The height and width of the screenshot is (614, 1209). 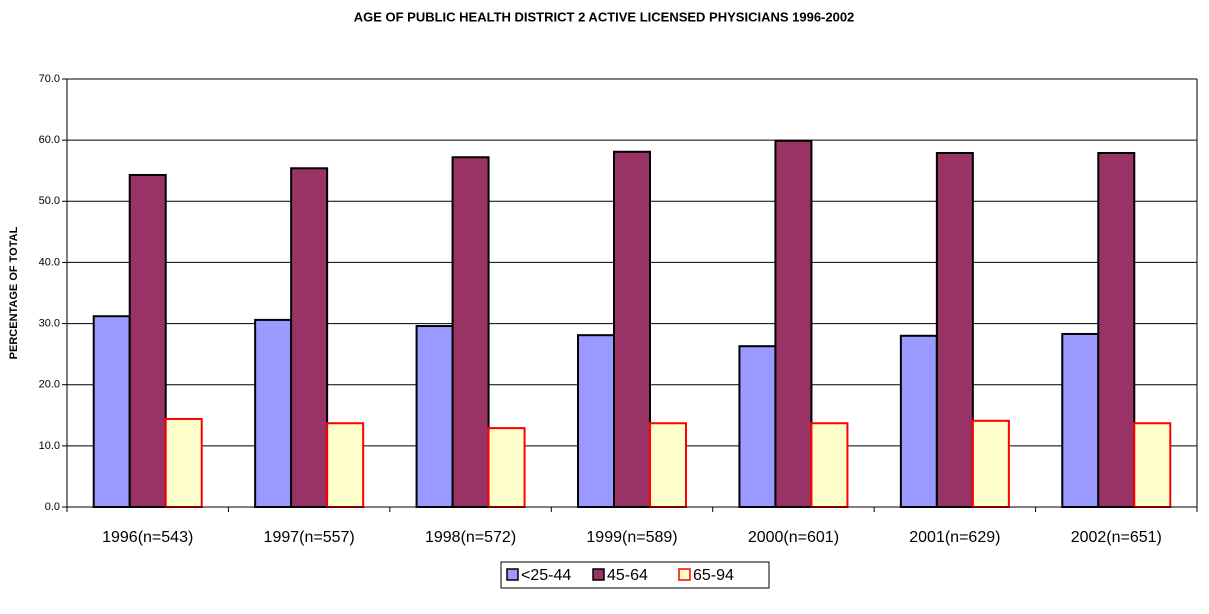 I want to click on x-tick-label: 1999(n=589), so click(x=631, y=537).